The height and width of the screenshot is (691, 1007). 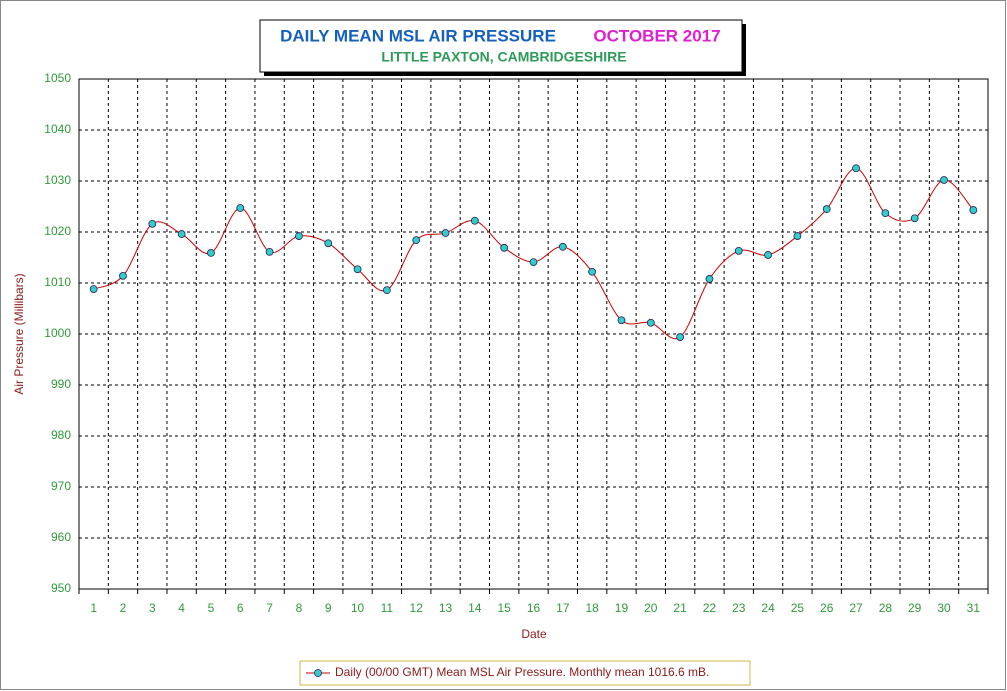 What do you see at coordinates (57, 282) in the screenshot?
I see `y-tick-label: 1010` at bounding box center [57, 282].